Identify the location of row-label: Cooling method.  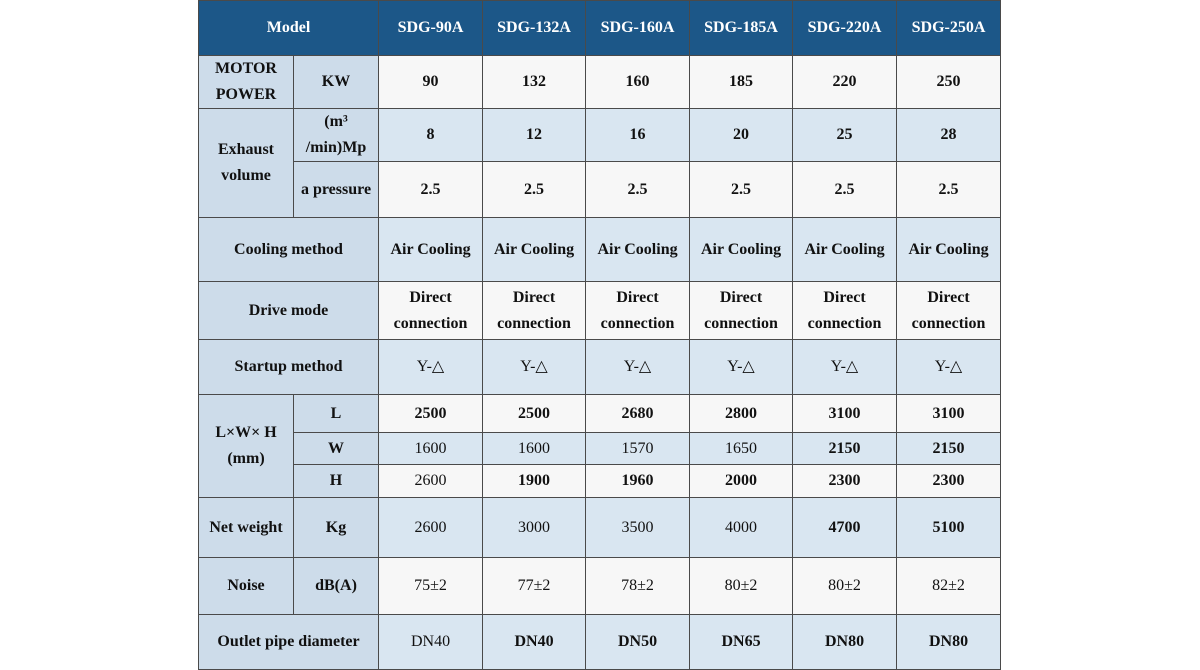
(288, 249).